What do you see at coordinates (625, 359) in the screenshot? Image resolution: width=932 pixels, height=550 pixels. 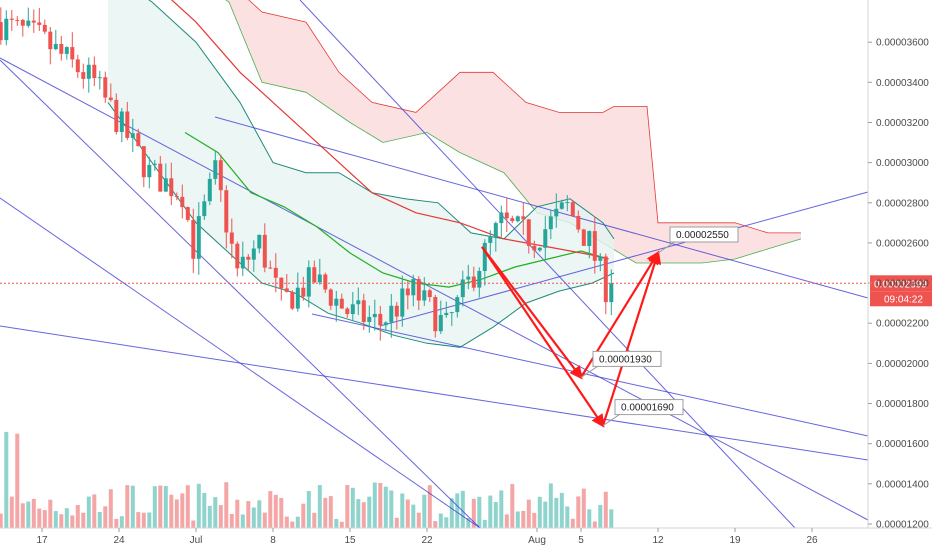 I see `callout-label: 0.00001930` at bounding box center [625, 359].